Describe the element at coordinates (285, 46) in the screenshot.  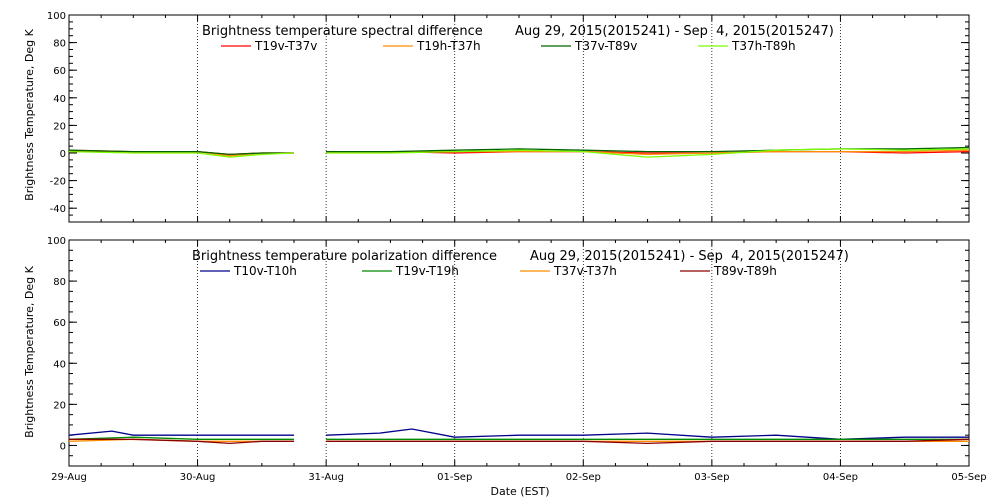
I see `legend-label: T19v-T37v` at that location.